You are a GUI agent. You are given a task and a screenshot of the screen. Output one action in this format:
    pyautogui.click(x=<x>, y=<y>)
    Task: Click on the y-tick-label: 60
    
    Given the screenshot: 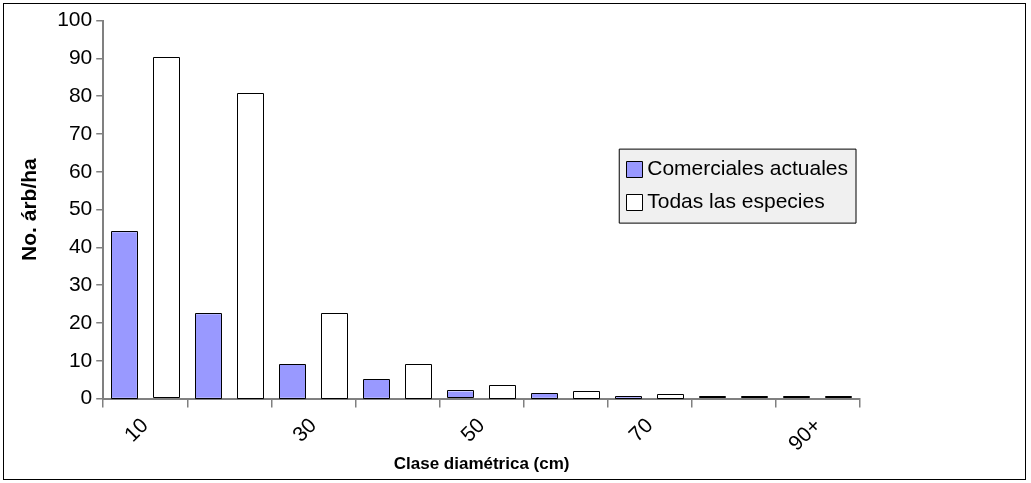 What is the action you would take?
    pyautogui.click(x=80, y=170)
    